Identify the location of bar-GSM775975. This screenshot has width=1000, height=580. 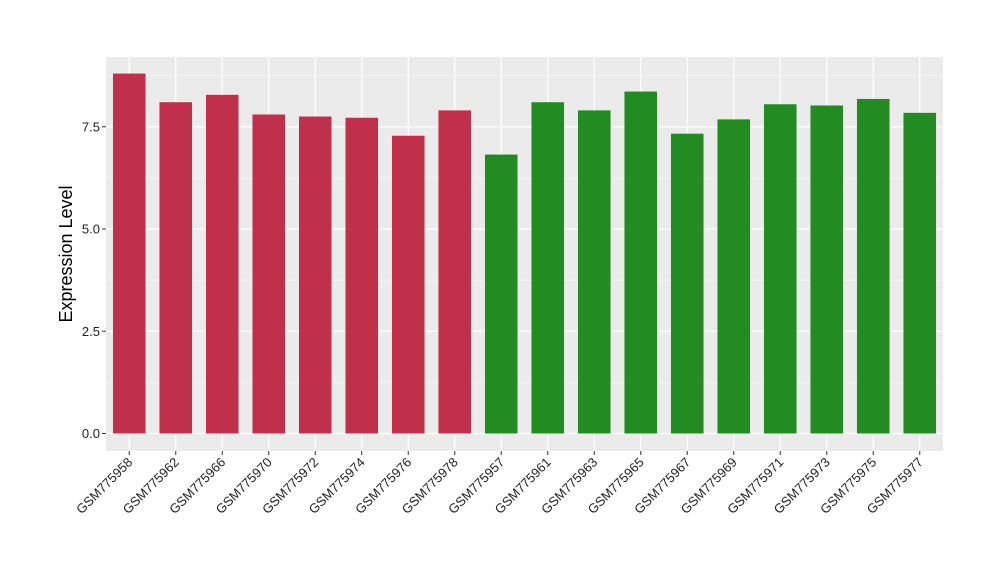
(873, 266).